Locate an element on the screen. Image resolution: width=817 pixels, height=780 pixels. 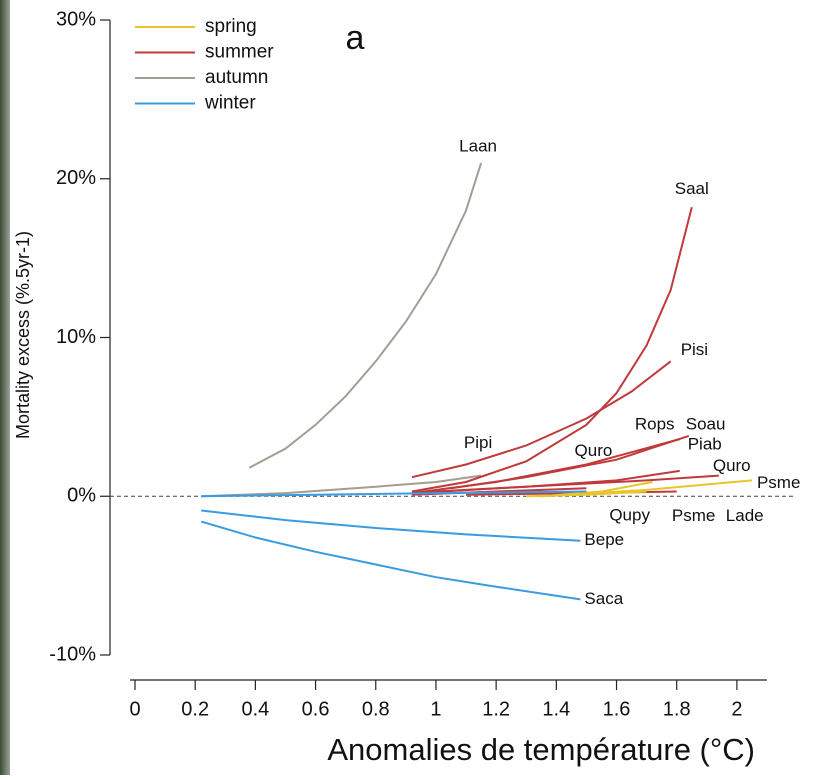
series-label: Laan is located at coordinates (478, 145).